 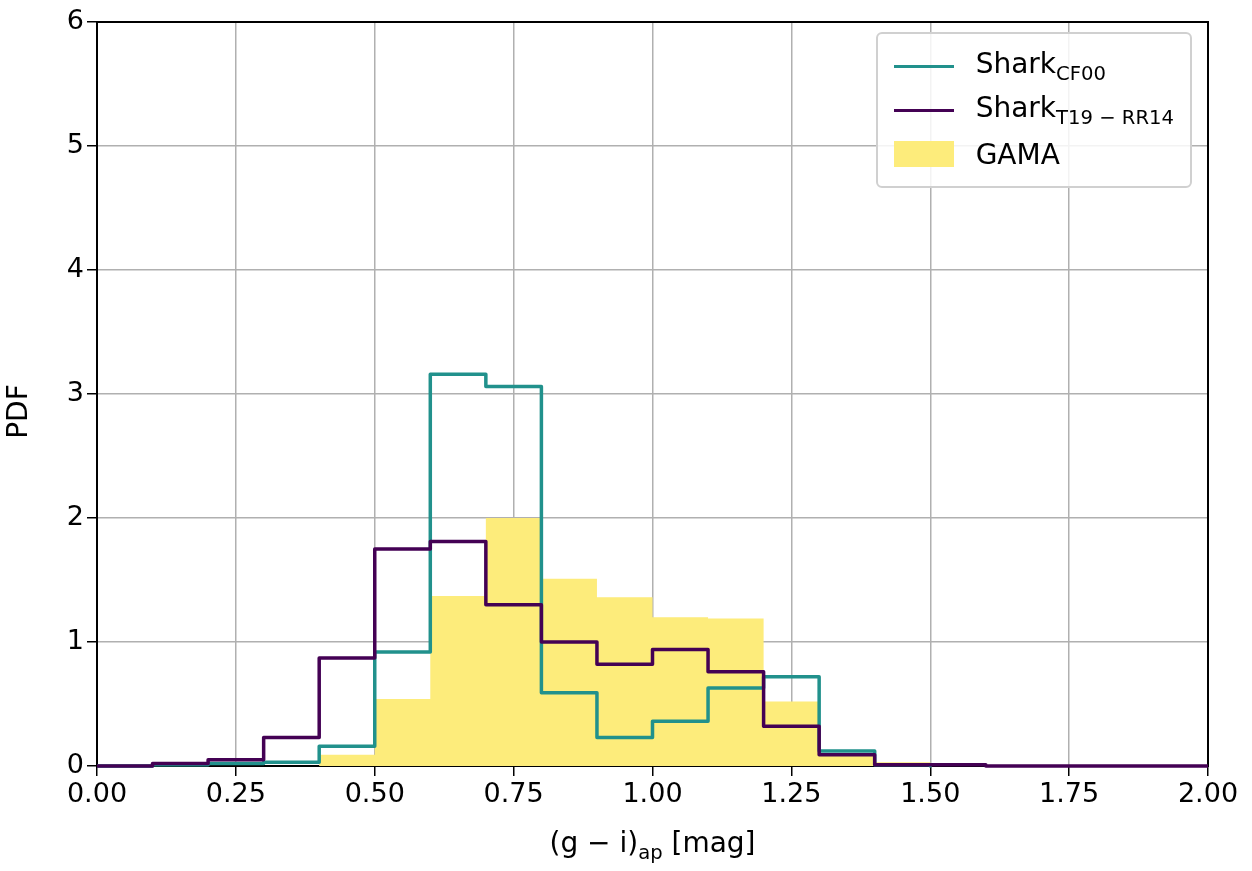 What do you see at coordinates (75, 144) in the screenshot?
I see `y-tick-label: 5` at bounding box center [75, 144].